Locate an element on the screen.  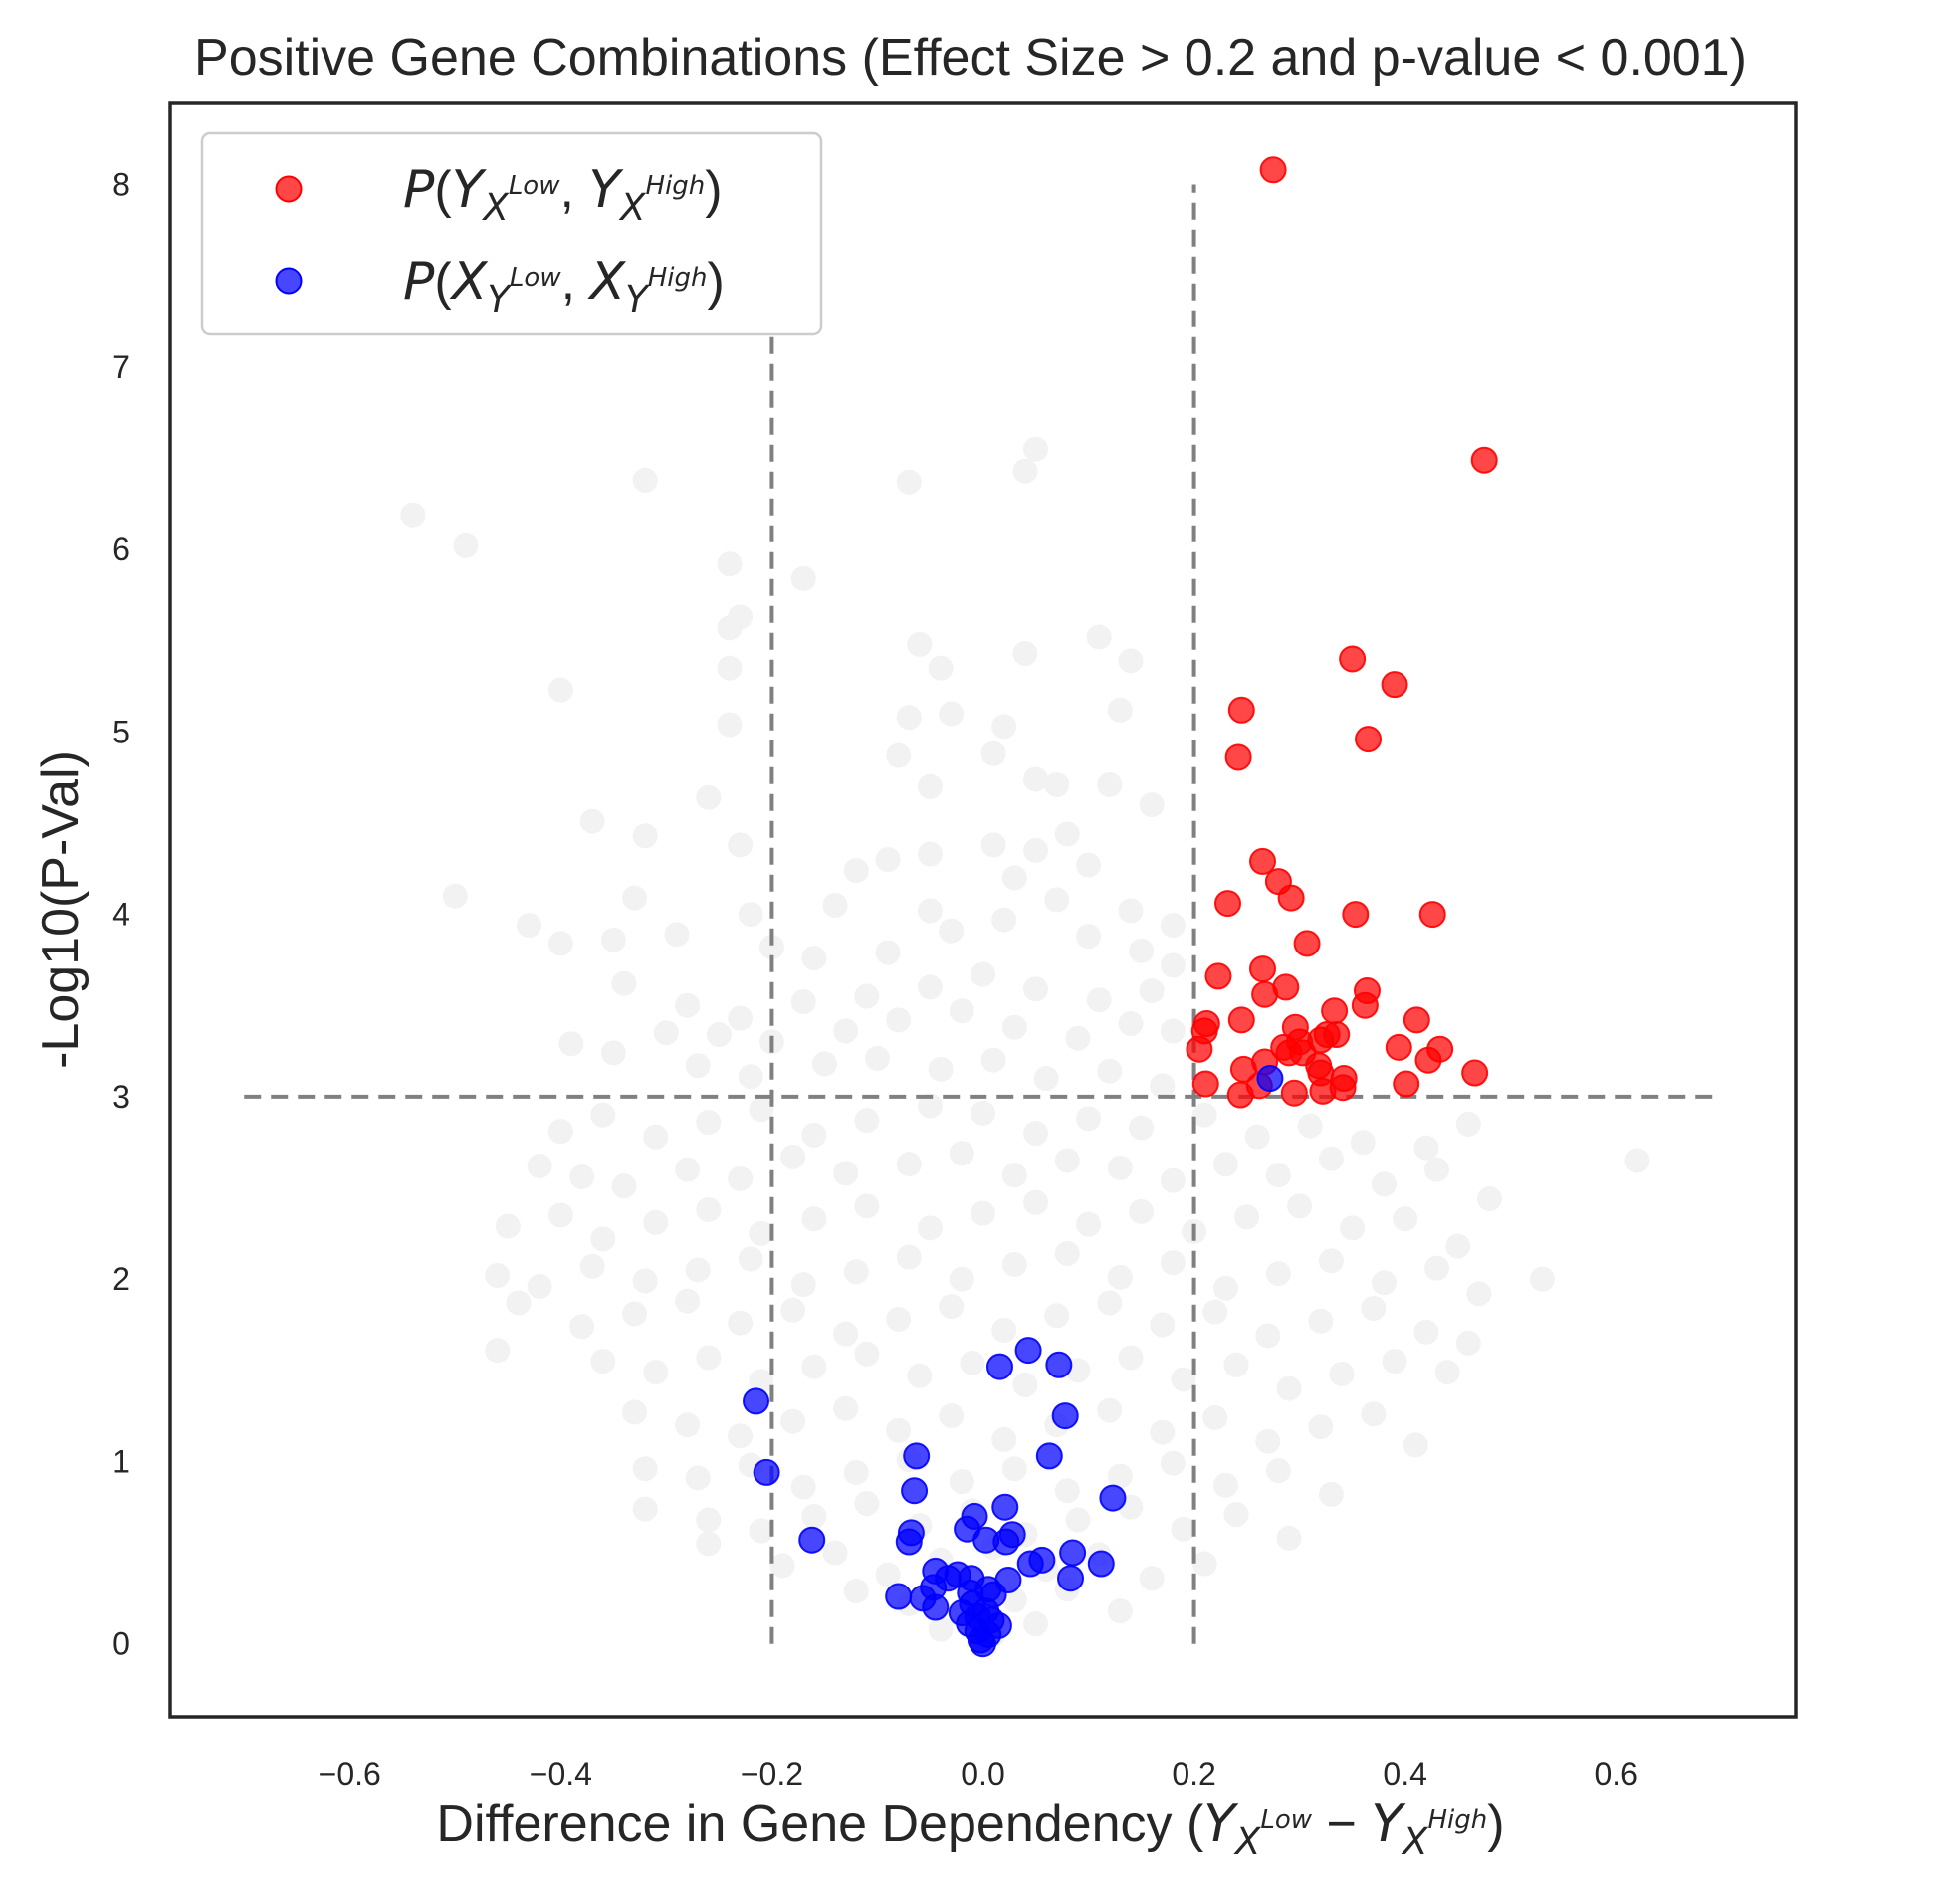
y-axis-ticks: 0 1 2 3 4 5 6 7 8 is located at coordinates (121, 913).